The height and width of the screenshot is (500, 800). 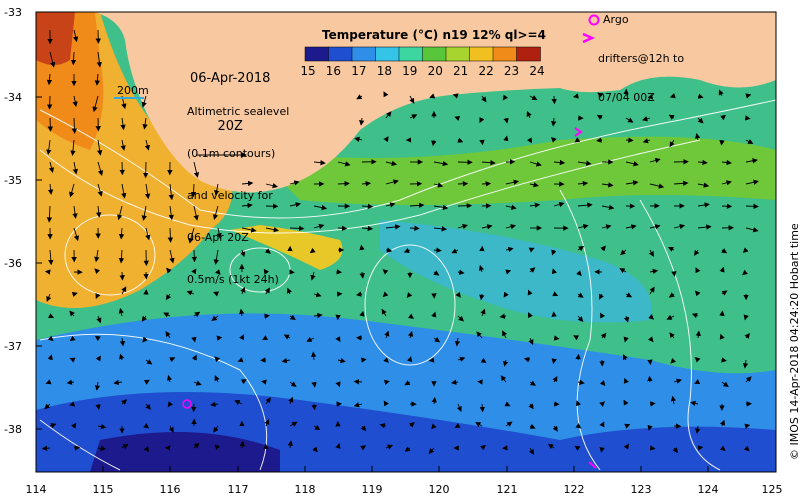 I want to click on lat-tick: -36, so click(x=13, y=263).